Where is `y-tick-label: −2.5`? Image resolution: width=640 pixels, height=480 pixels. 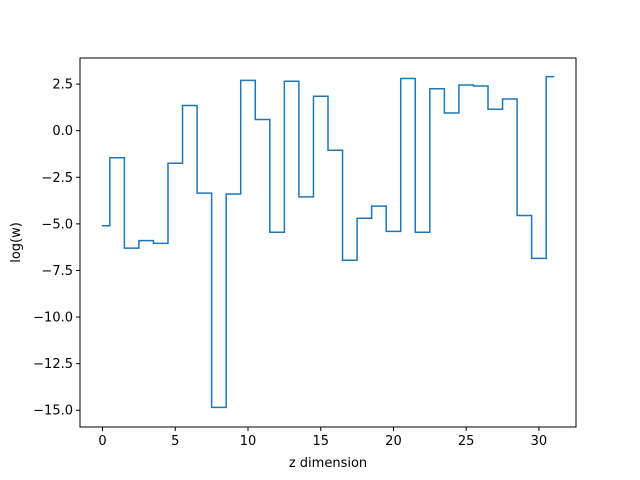 y-tick-label: −2.5 is located at coordinates (57, 178).